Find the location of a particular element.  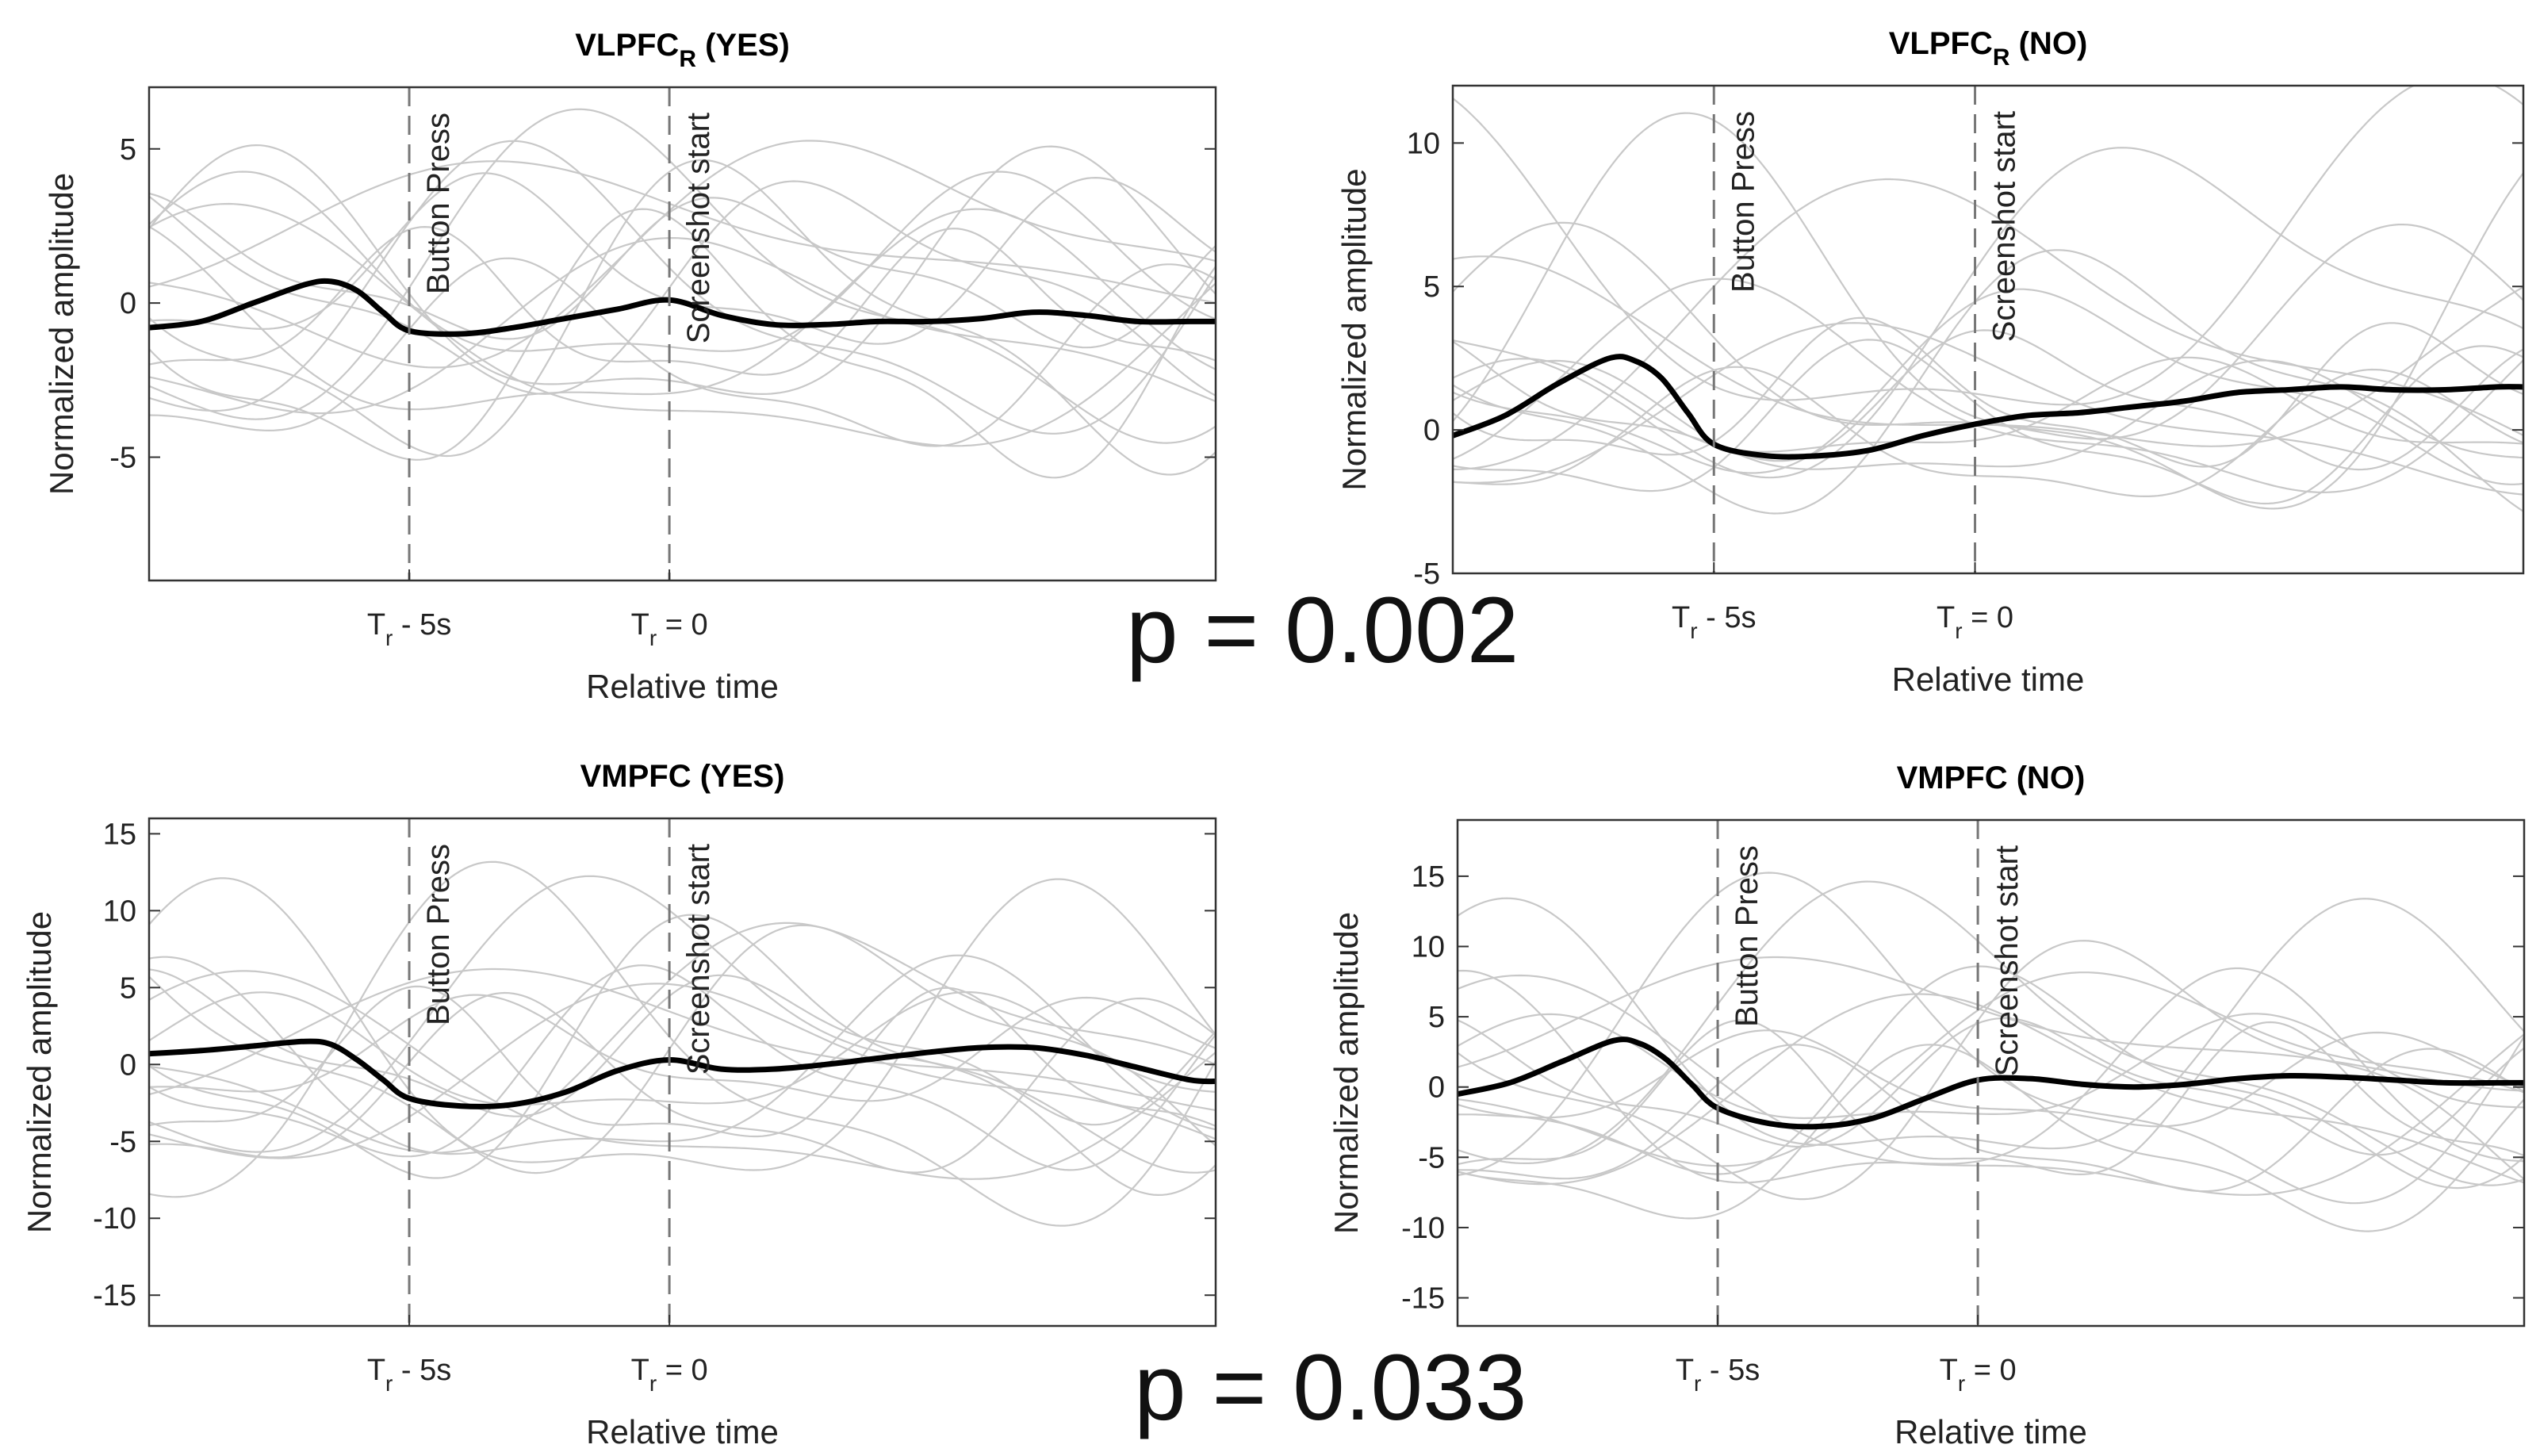

y-tick-label: 15 is located at coordinates (1428, 877).